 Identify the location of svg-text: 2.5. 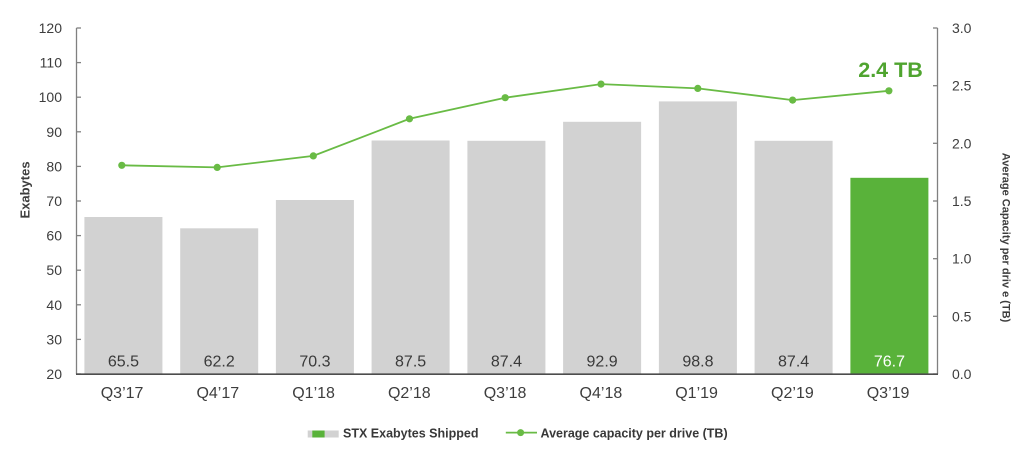
(962, 86).